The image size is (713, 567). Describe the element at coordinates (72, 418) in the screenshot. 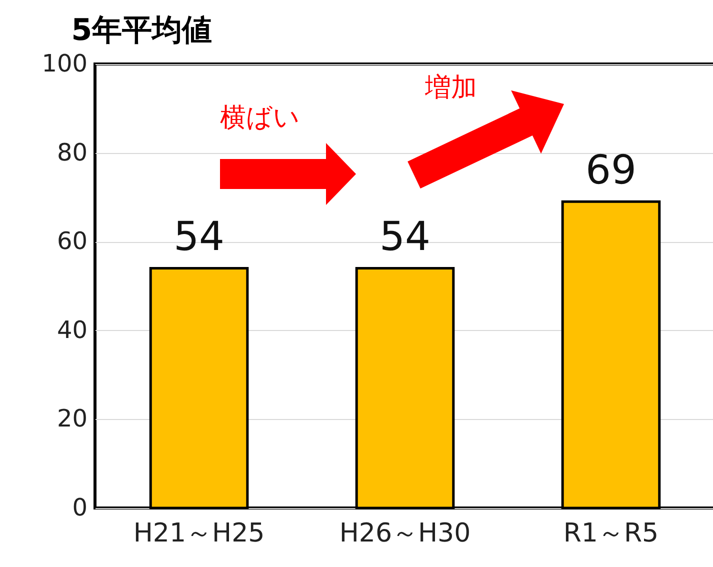

I see `y-tick-label: 20` at that location.